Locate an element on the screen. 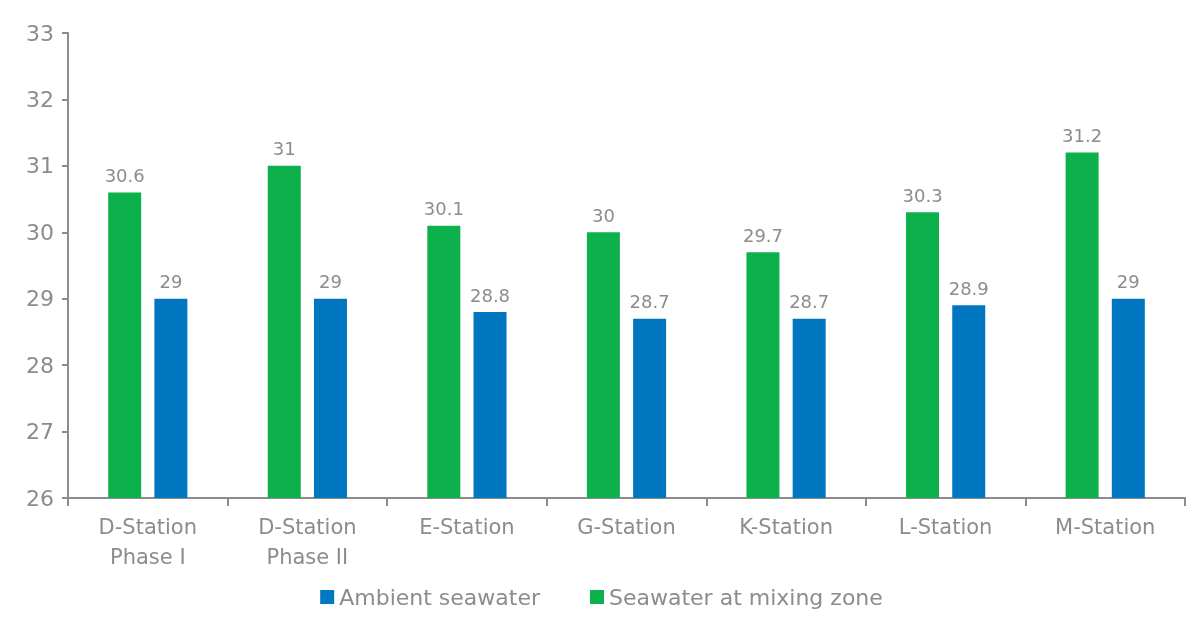 This screenshot has width=1203, height=621. y-tick-label: 28 is located at coordinates (40, 365).